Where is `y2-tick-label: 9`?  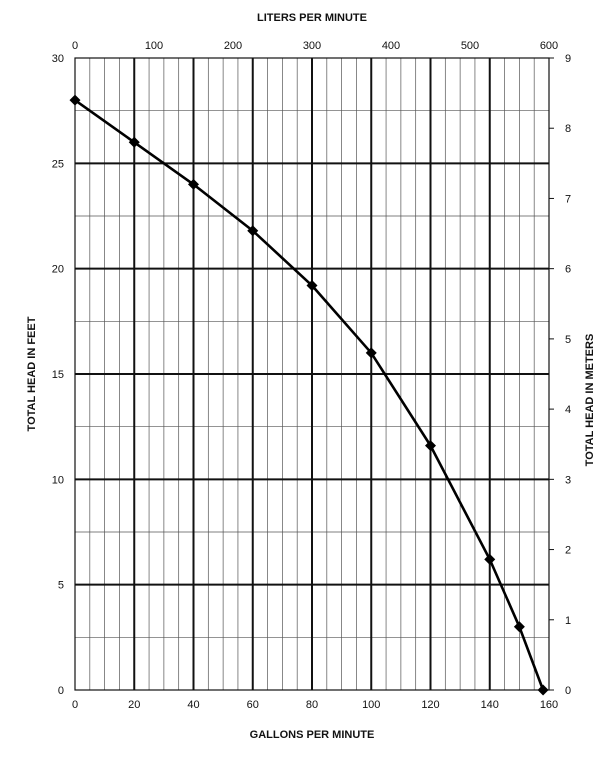 y2-tick-label: 9 is located at coordinates (568, 59).